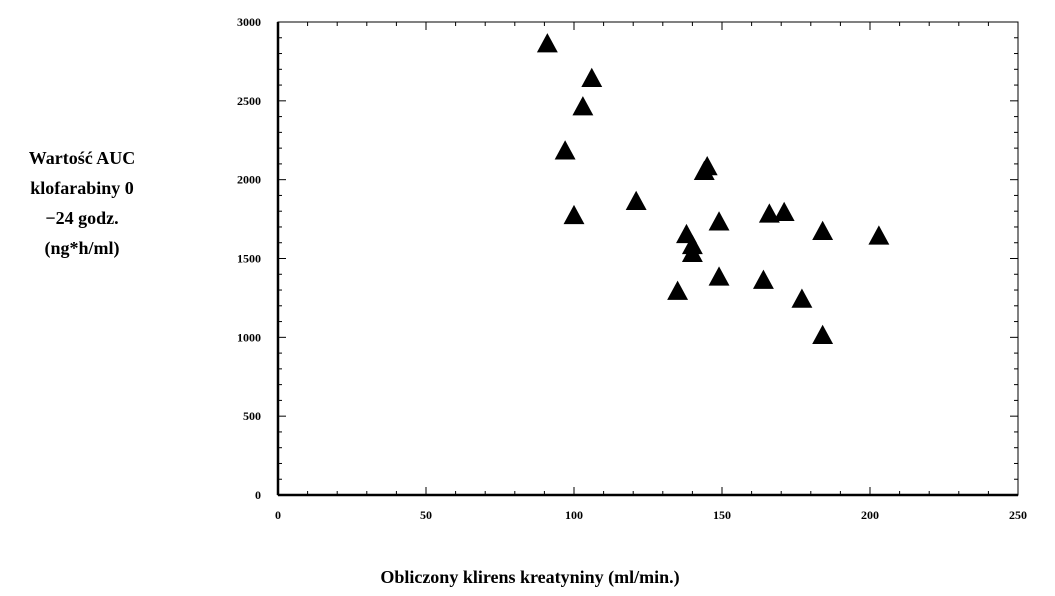 The image size is (1055, 596). Describe the element at coordinates (81, 218) in the screenshot. I see `y-axis-label-line: −24 godz.` at that location.